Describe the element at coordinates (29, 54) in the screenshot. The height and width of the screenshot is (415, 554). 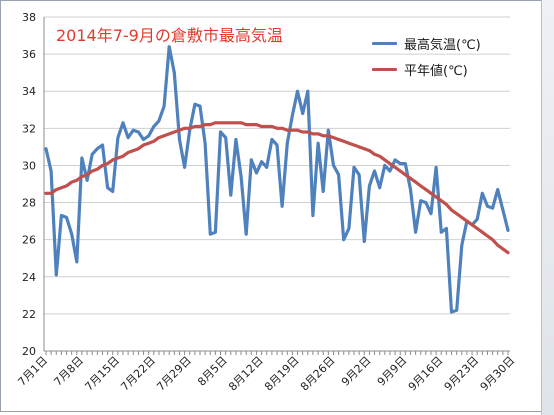
I see `y-tick-label: 36` at that location.